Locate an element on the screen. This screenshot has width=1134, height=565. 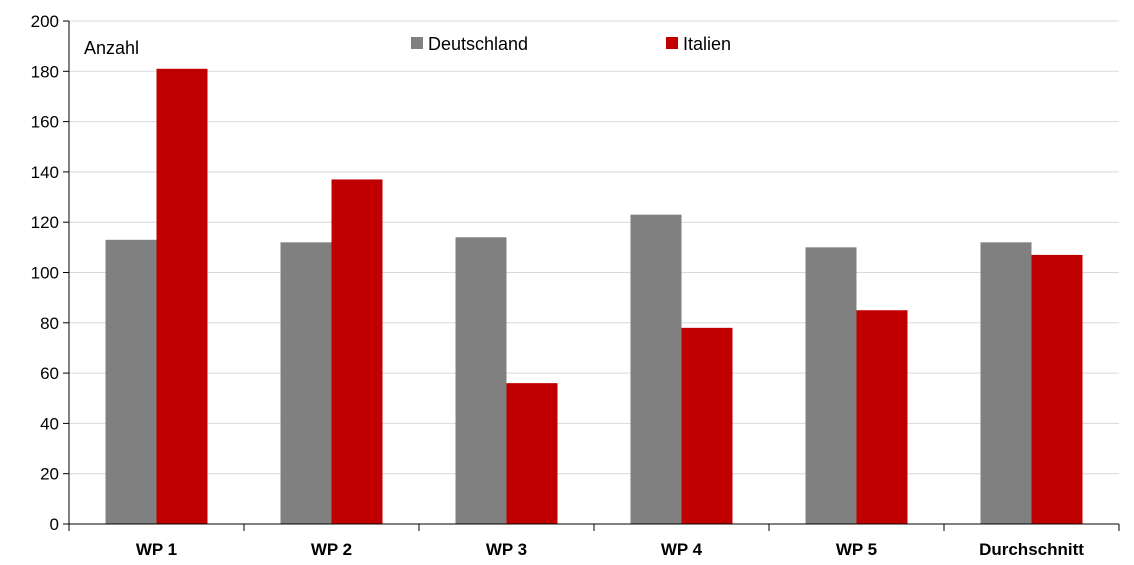
x-category-label: WP 4 is located at coordinates (682, 549).